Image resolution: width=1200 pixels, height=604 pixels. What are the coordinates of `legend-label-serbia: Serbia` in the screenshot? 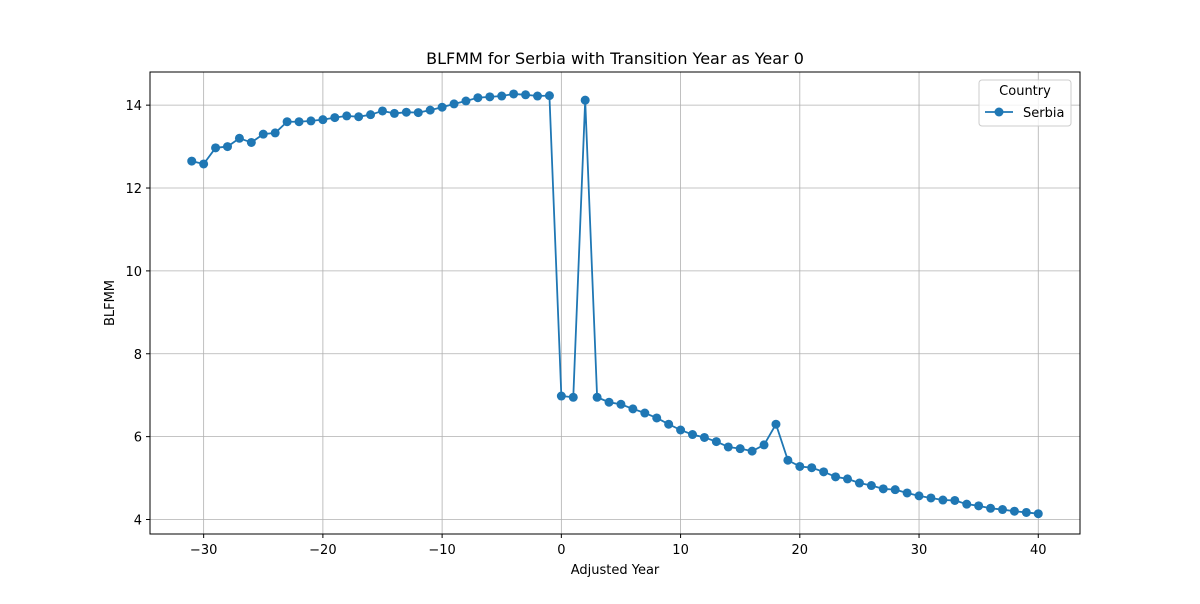 It's located at (1043, 113).